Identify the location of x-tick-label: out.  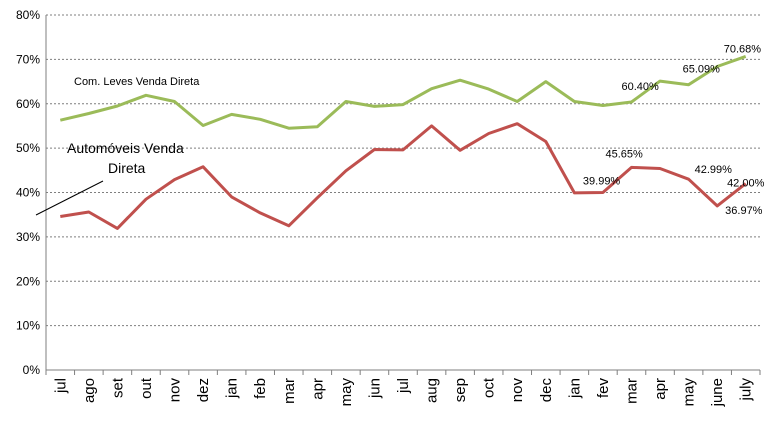
(146, 388).